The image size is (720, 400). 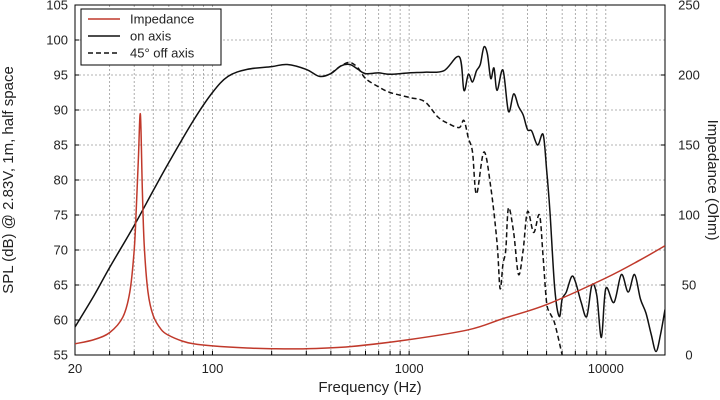 I want to click on legend-label-45-off-axis: 45° off axis, so click(x=162, y=53).